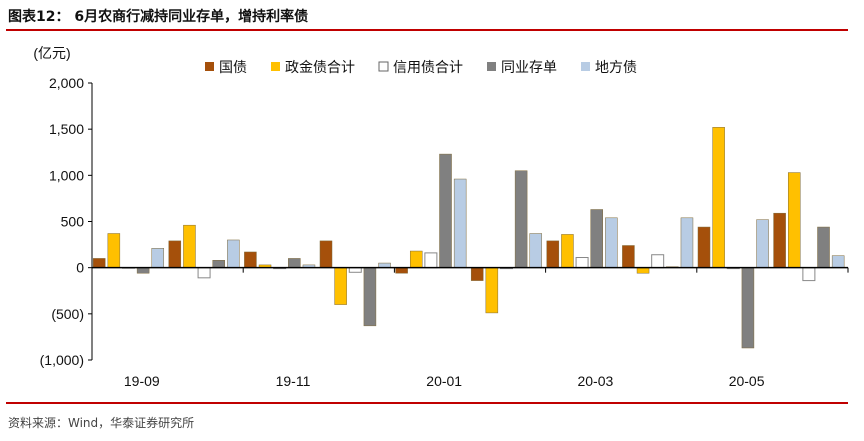 The height and width of the screenshot is (441, 864). What do you see at coordinates (595, 381) in the screenshot?
I see `x-tick-label: 20-03` at bounding box center [595, 381].